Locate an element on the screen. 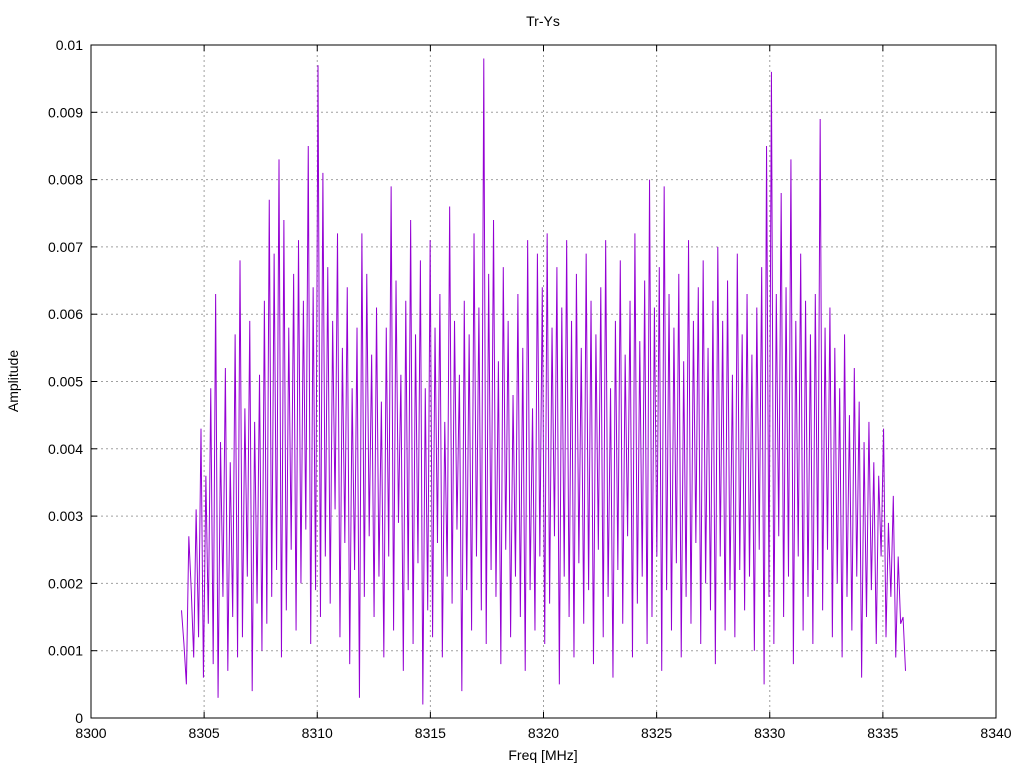 This screenshot has width=1024, height=768. x-tick-label: 8305 is located at coordinates (204, 733).